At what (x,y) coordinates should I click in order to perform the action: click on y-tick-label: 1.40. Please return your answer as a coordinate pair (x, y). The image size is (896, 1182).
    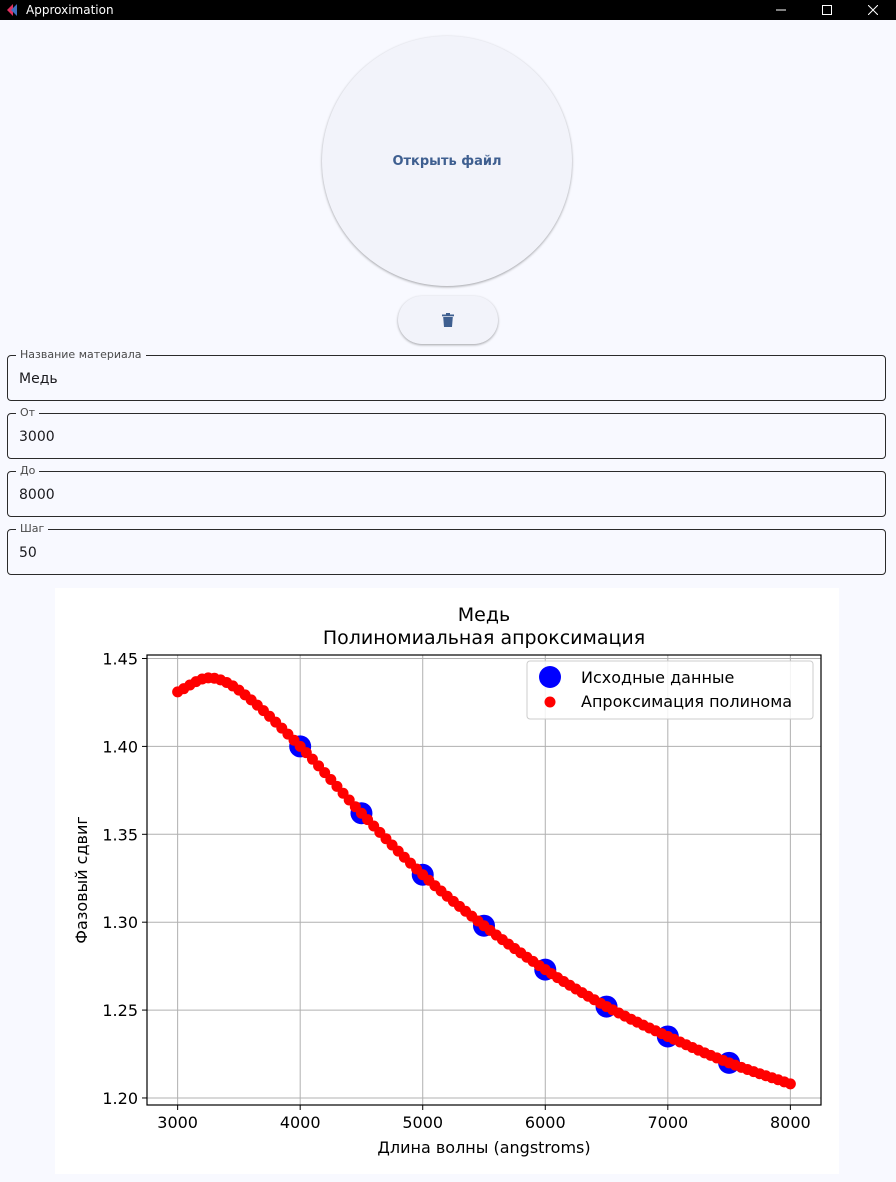
    Looking at the image, I should click on (120, 746).